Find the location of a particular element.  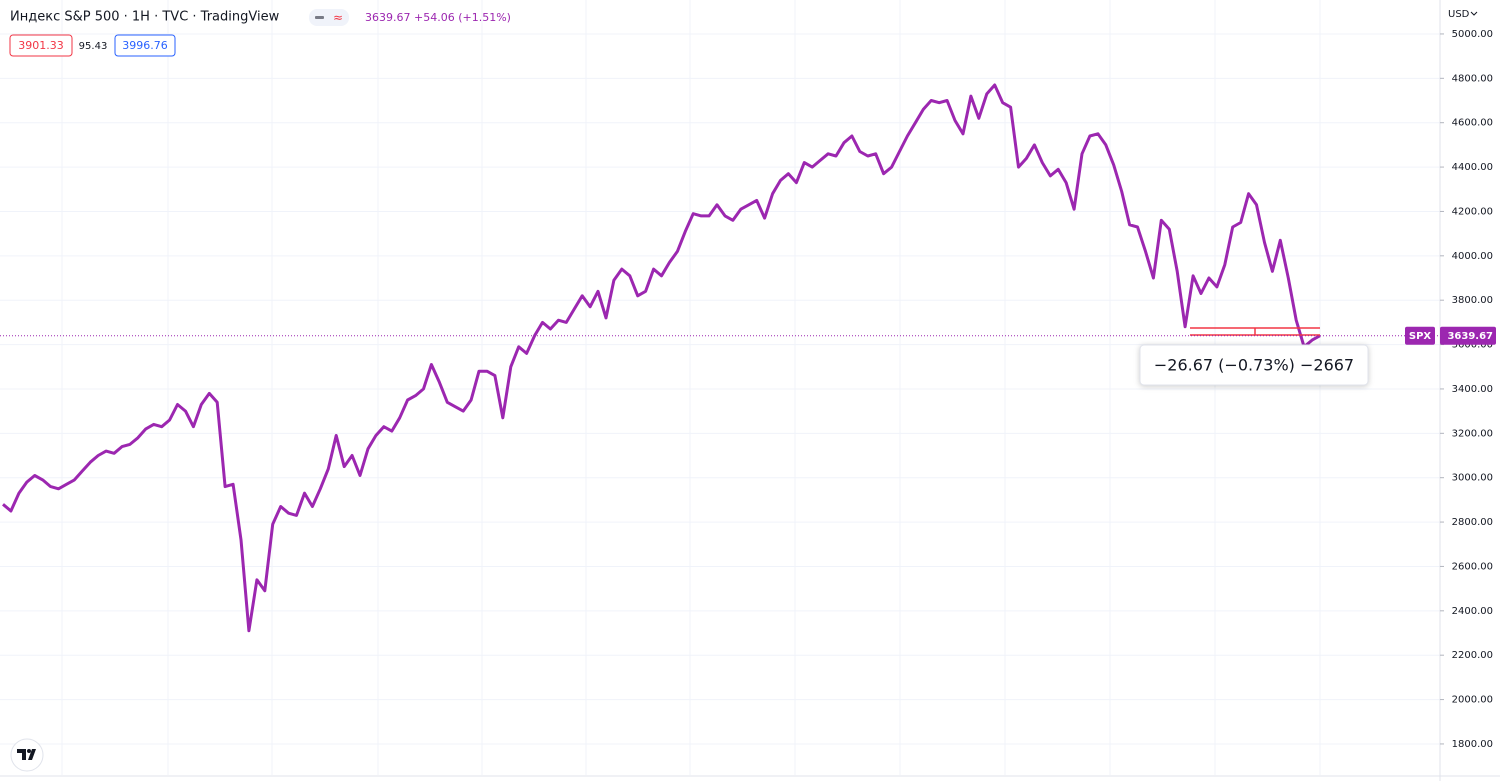

y-tick-label: 4400.00 is located at coordinates (1472, 167).